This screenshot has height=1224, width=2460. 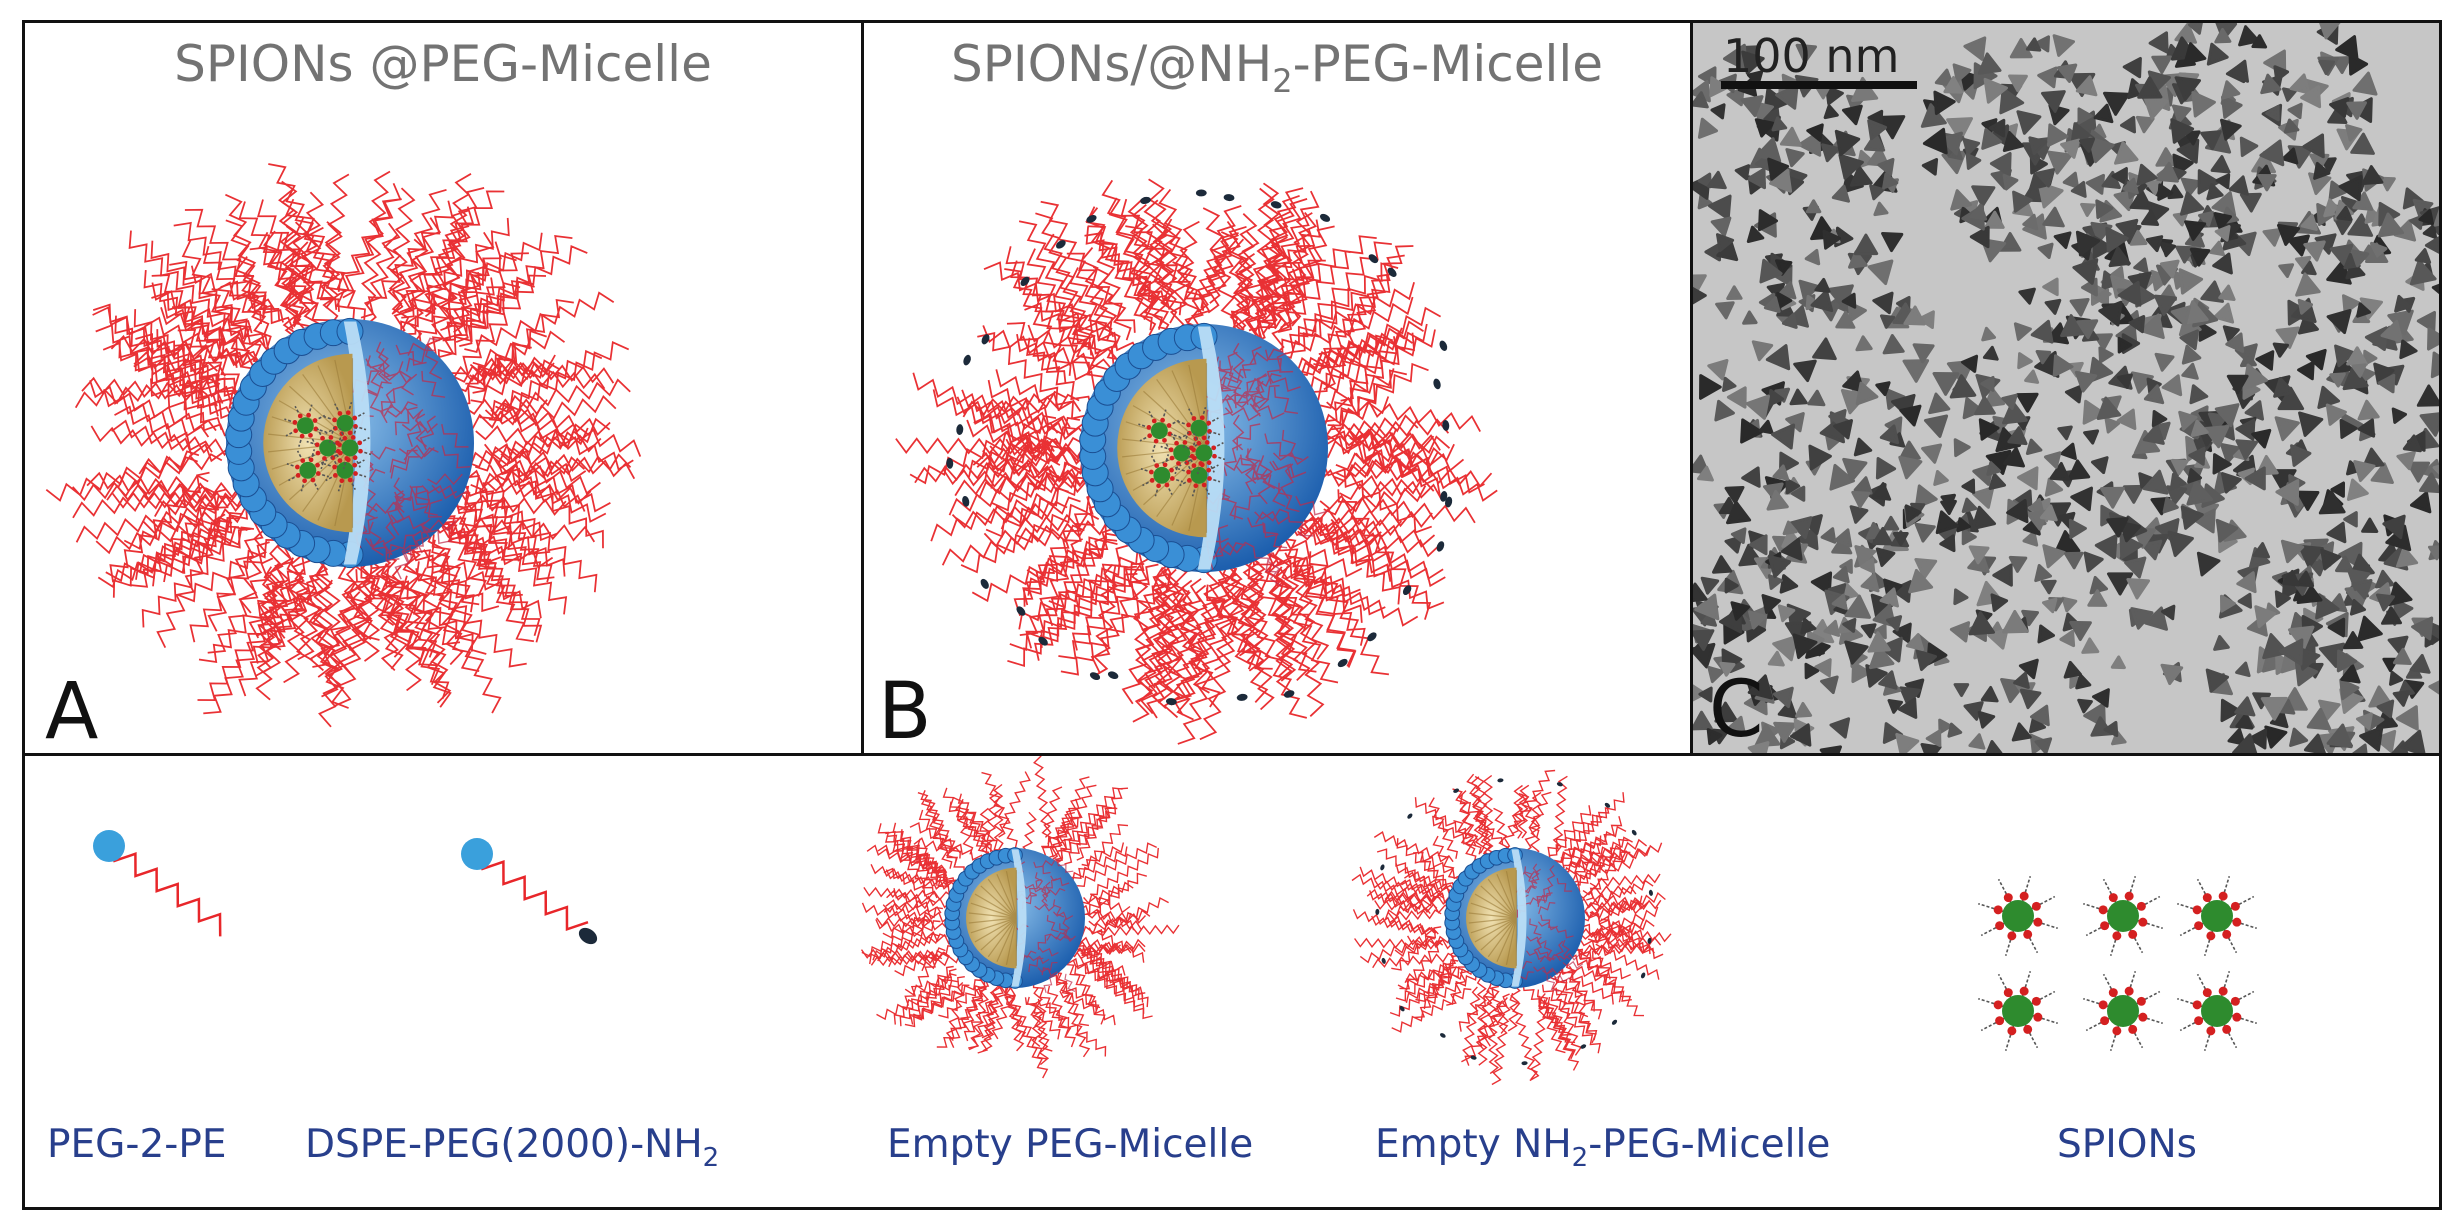 What do you see at coordinates (443, 64) in the screenshot?
I see `panel-a-title: SPIONs @PEG-Micelle` at bounding box center [443, 64].